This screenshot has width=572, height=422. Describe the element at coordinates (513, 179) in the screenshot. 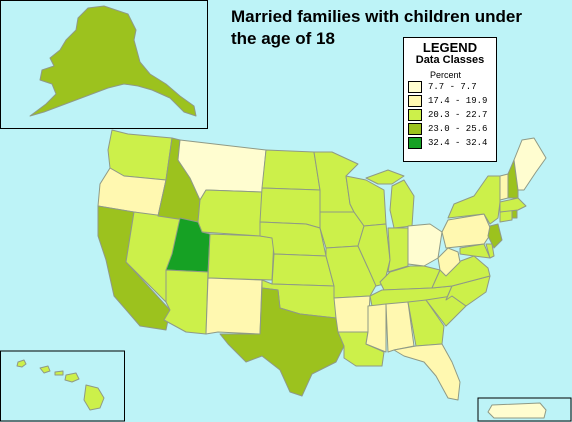

I see `state-new-hampshire` at that location.